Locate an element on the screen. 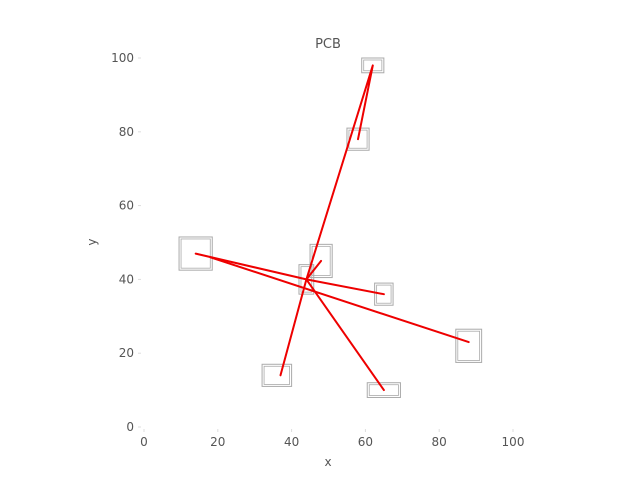  y-tick-label: 60 is located at coordinates (126, 206).